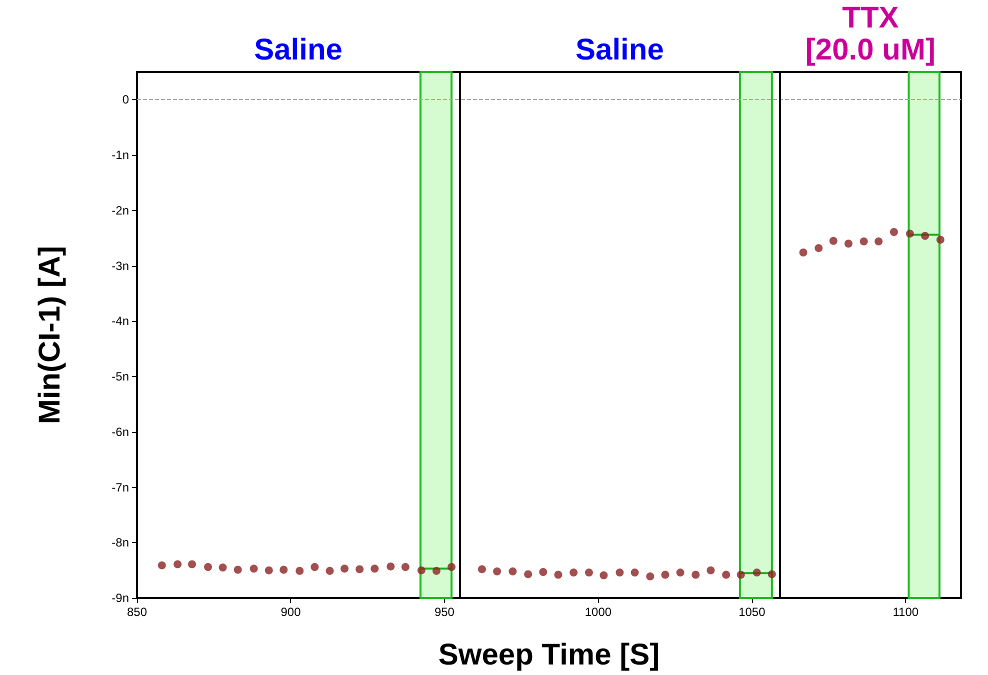  I want to click on y-tick-label: -4n, so click(120, 321).